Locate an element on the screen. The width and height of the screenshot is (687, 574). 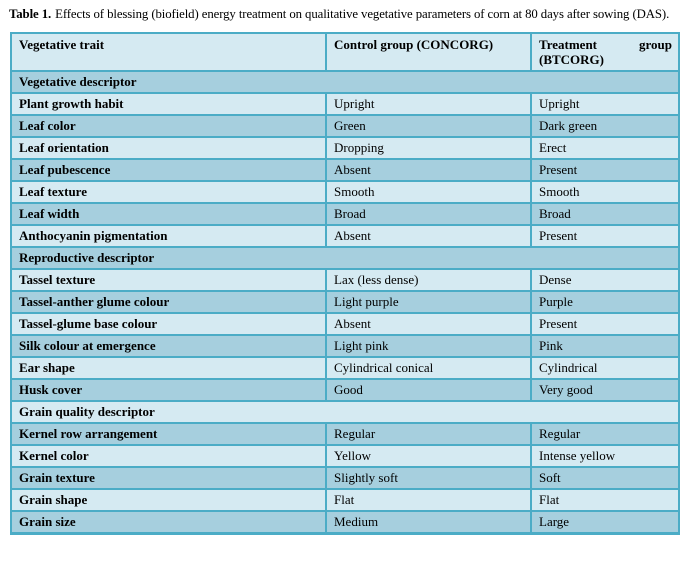
table-row: Grain size Medium Large is located at coordinates (345, 522).